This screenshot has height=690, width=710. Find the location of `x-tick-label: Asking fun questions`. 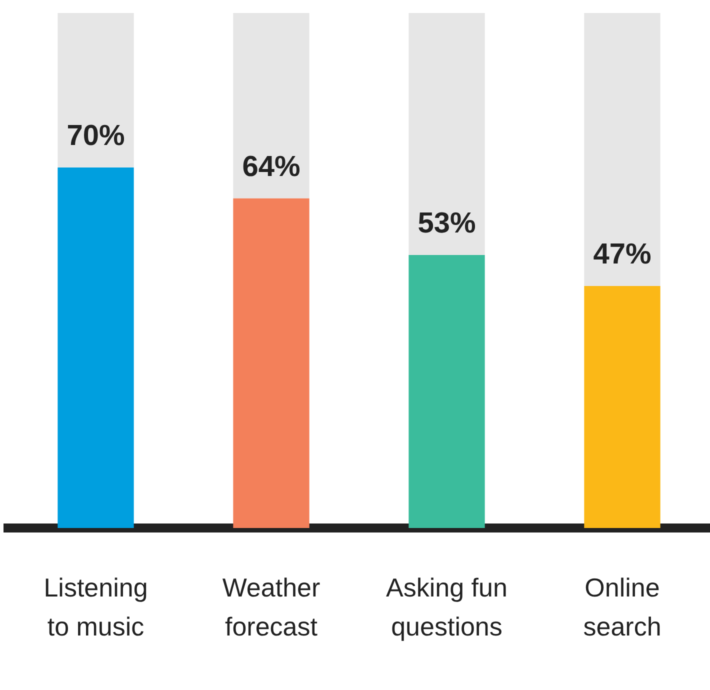

x-tick-label: Asking fun questions is located at coordinates (447, 607).